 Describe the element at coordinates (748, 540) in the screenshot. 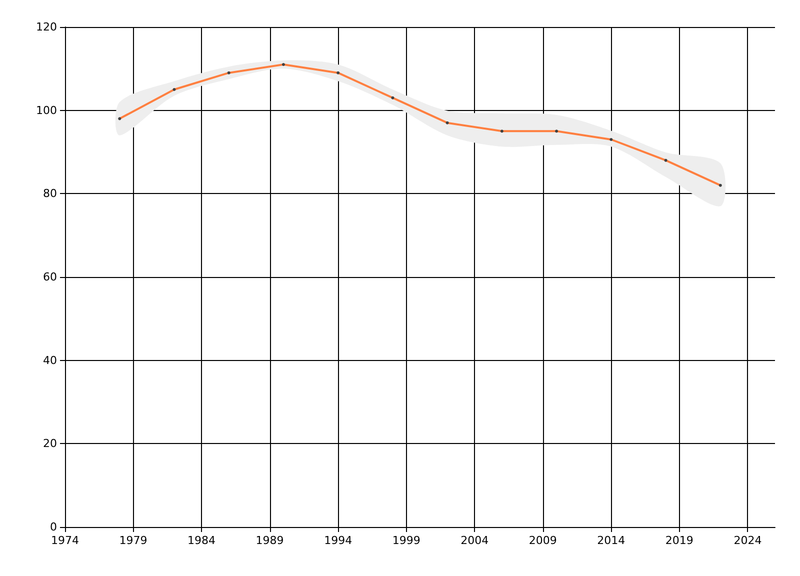

I see `x-tick-label: 2024` at that location.